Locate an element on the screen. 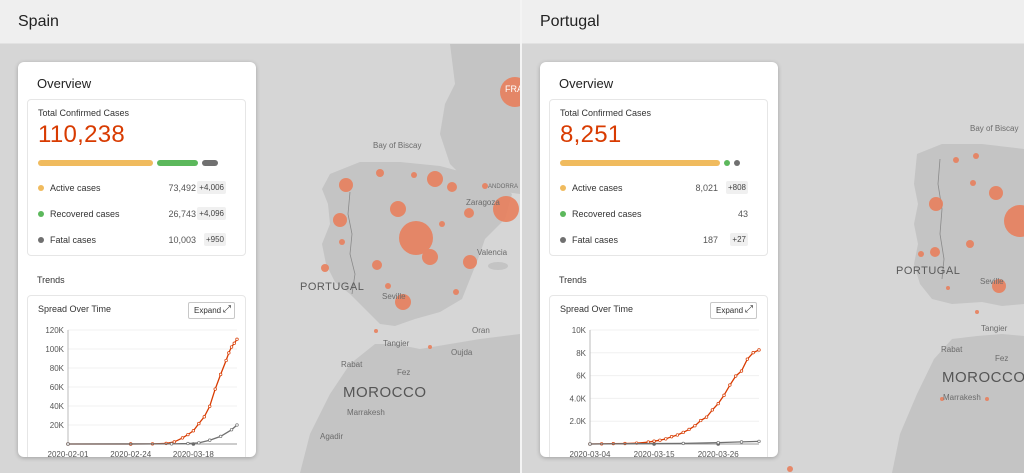  stat-value: 8,021 is located at coordinates (706, 188).